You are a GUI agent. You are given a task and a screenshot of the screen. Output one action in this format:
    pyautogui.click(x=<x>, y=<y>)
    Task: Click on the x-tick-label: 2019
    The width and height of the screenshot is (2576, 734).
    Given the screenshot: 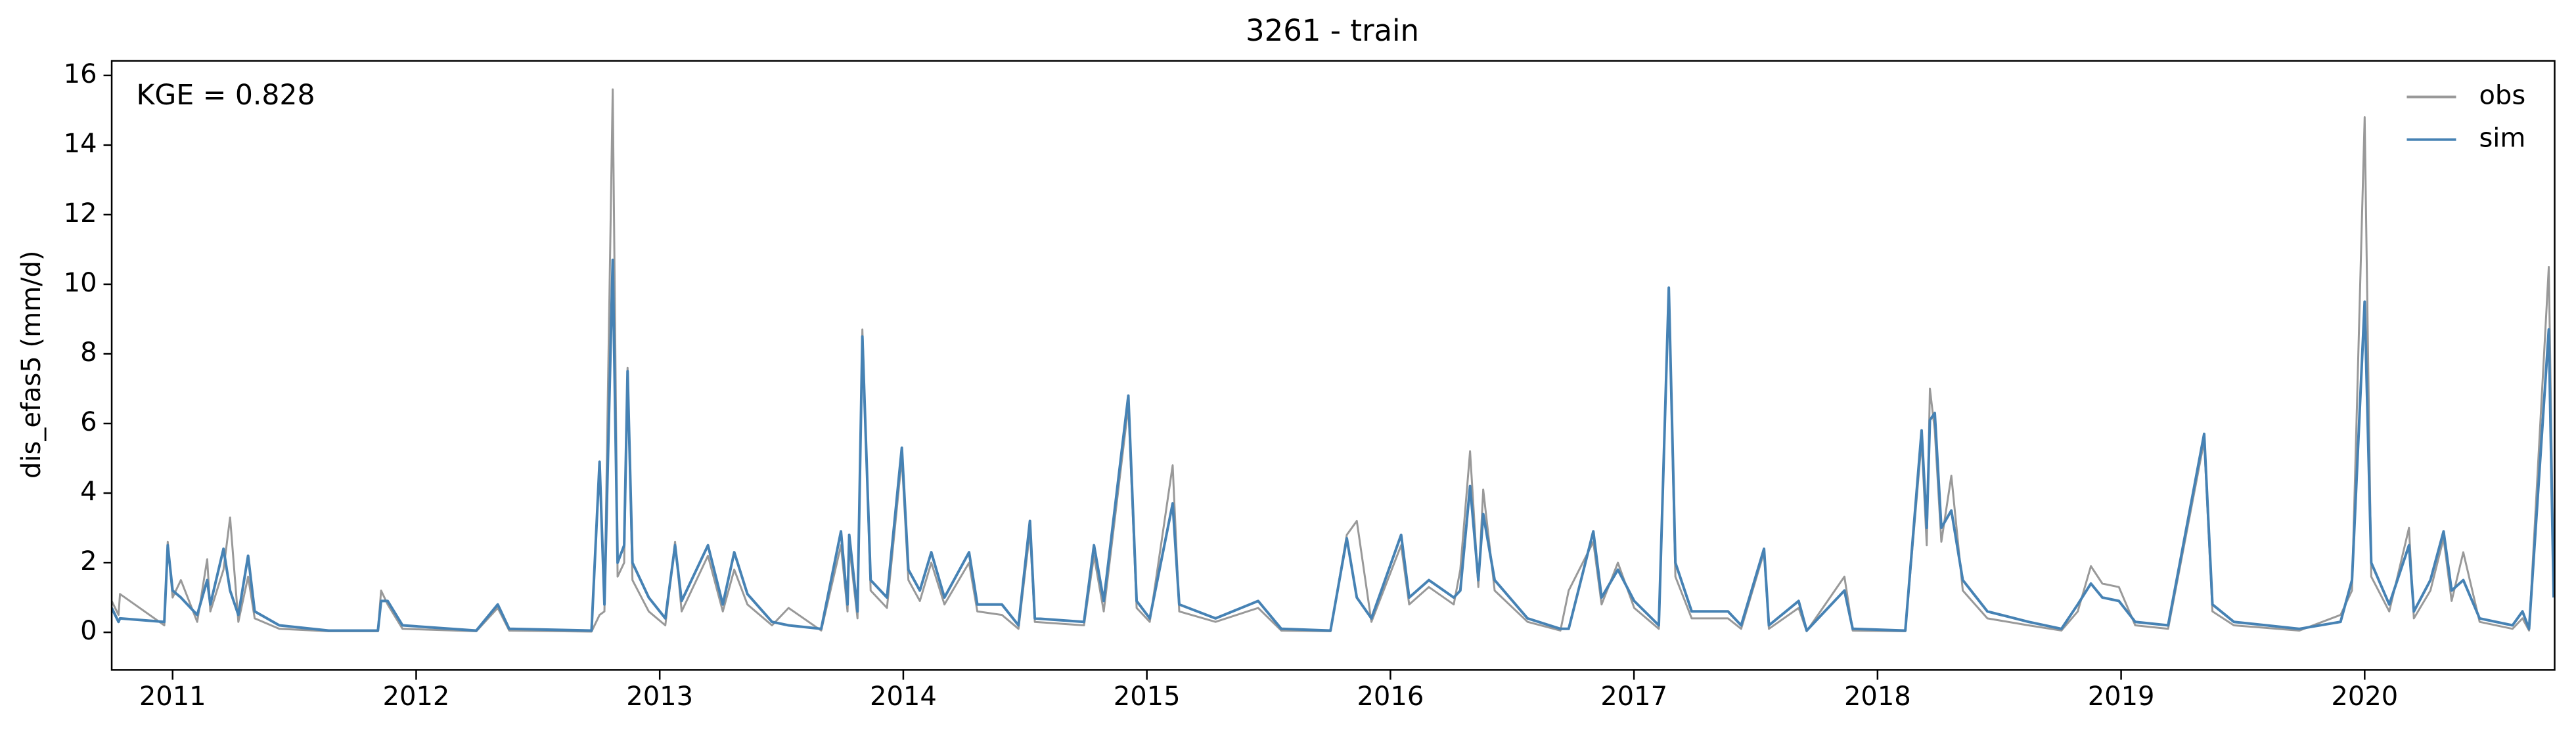 What is the action you would take?
    pyautogui.click(x=2121, y=696)
    